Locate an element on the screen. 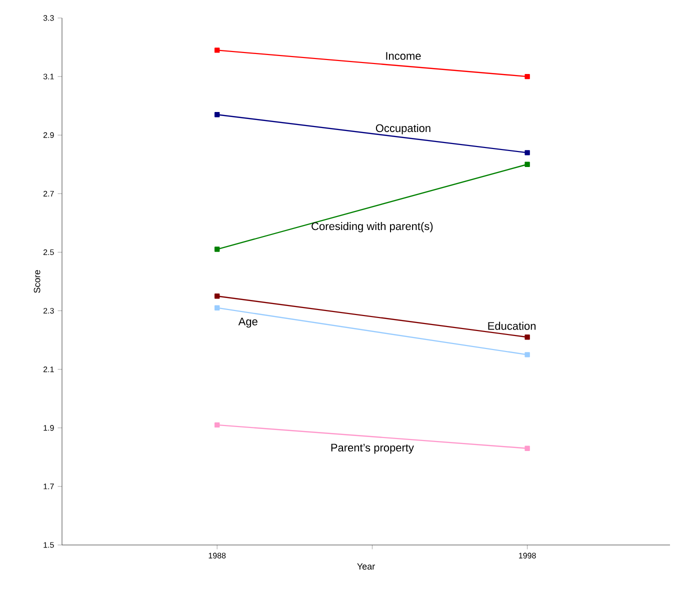 The height and width of the screenshot is (594, 673). series-label: Education is located at coordinates (512, 326).